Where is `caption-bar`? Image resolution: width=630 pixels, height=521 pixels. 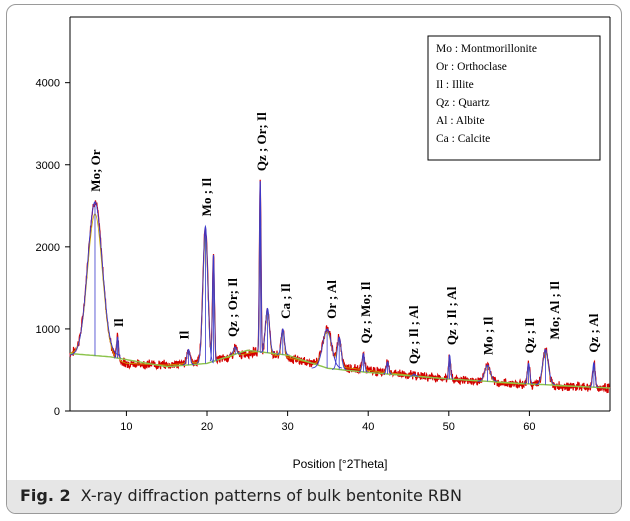
caption-bar is located at coordinates (314, 496).